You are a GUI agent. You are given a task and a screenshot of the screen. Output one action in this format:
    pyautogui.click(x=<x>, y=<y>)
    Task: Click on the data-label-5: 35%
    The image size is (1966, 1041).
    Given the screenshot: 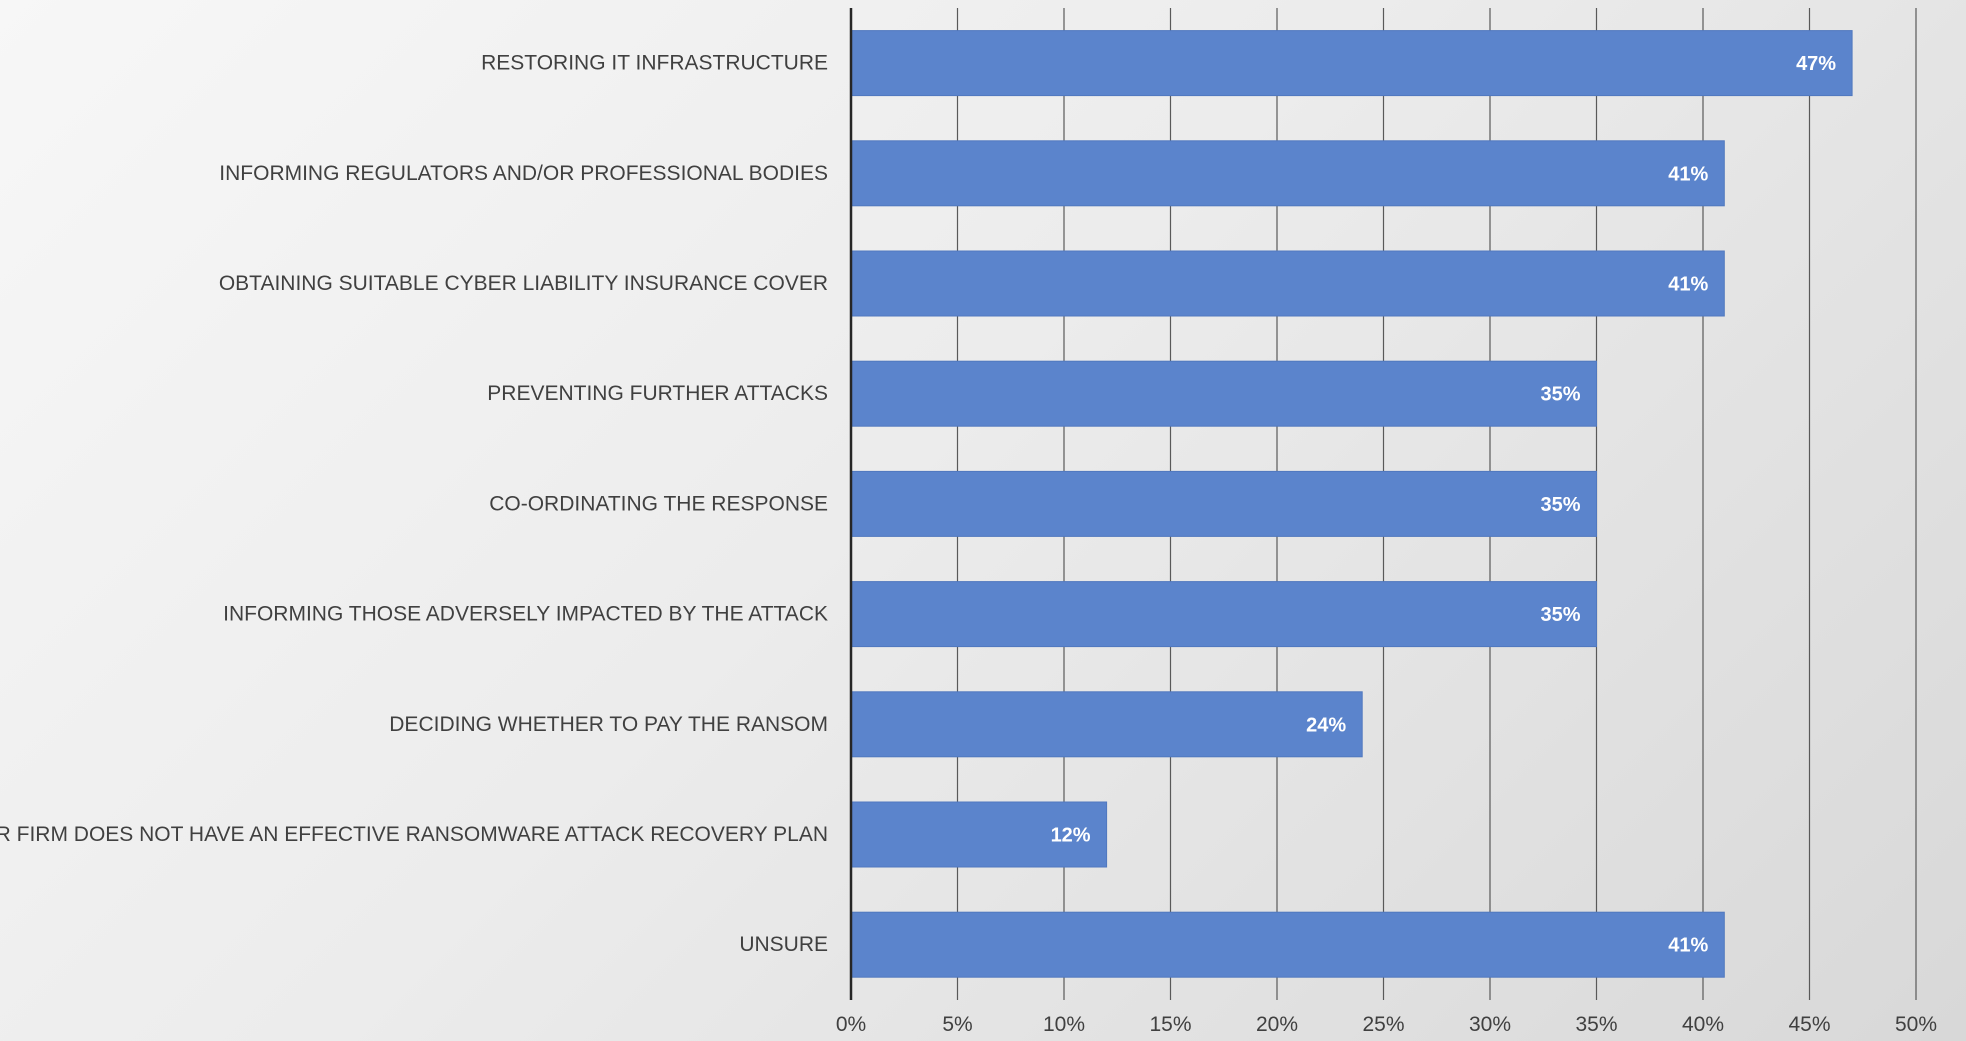 What is the action you would take?
    pyautogui.click(x=1560, y=505)
    